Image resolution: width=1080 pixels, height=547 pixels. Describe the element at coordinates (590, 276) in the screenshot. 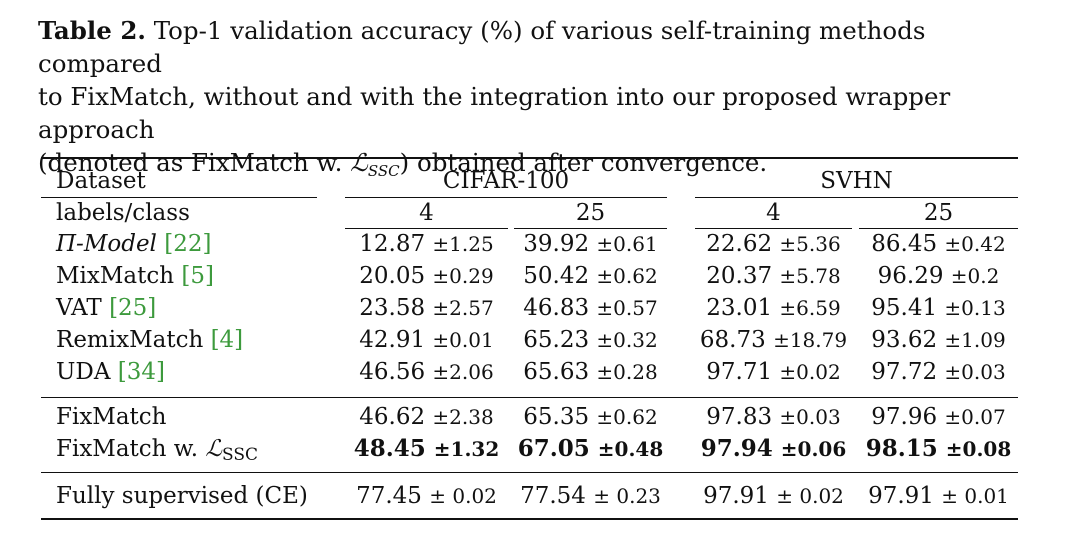

I see `table-cell: 50.42 ±0.62` at that location.